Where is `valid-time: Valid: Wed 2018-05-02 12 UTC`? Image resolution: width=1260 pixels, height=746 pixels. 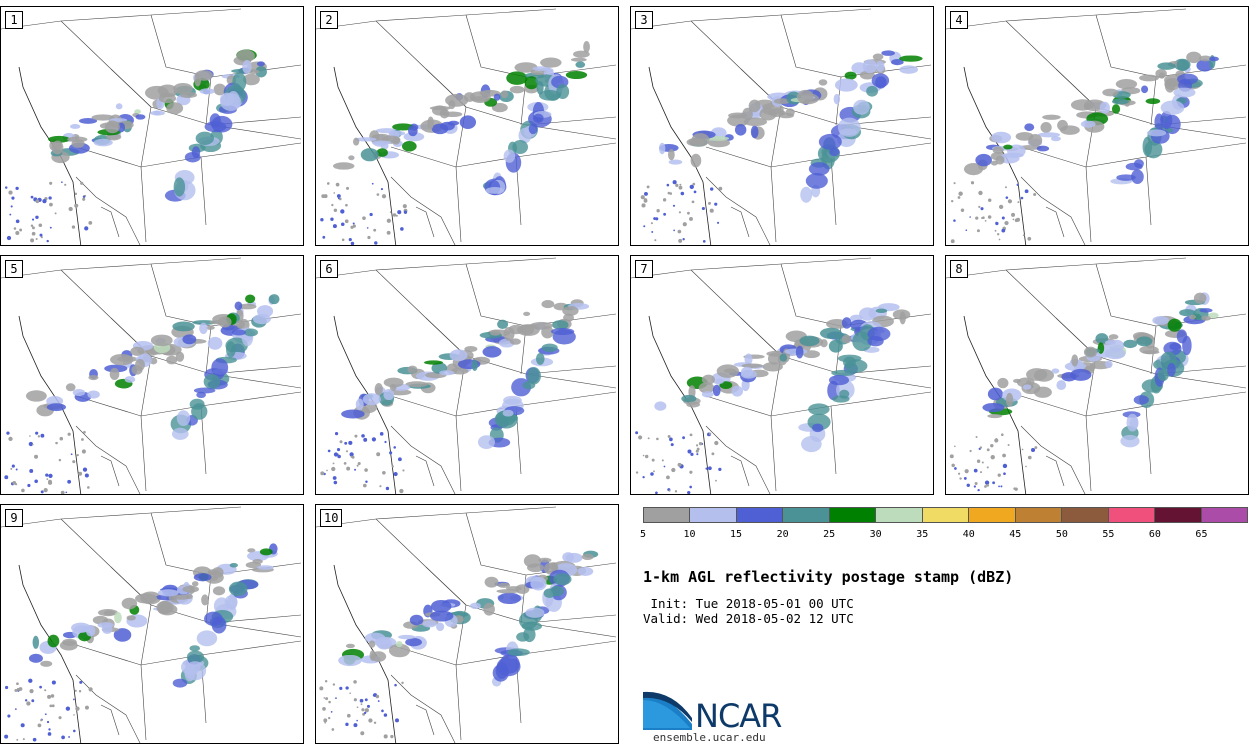 valid-time: Valid: Wed 2018-05-02 12 UTC is located at coordinates (748, 618).